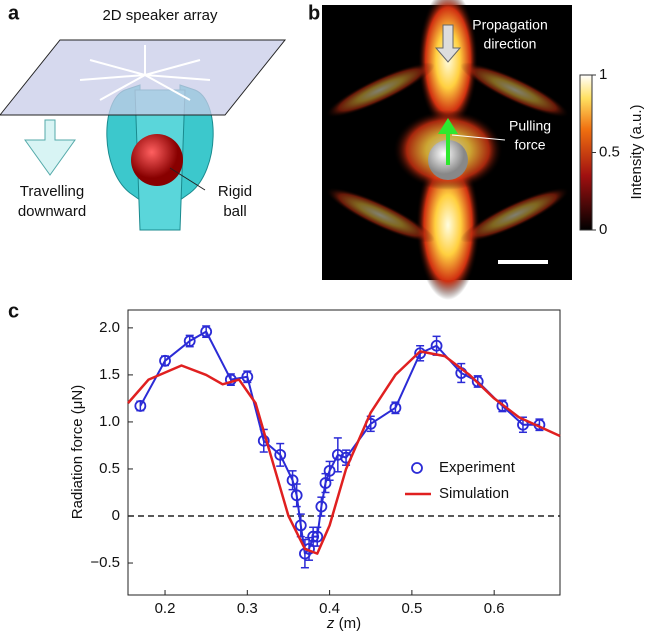  Describe the element at coordinates (636, 151) in the screenshot. I see `colorbar-label: Intensity (a.u.)` at that location.